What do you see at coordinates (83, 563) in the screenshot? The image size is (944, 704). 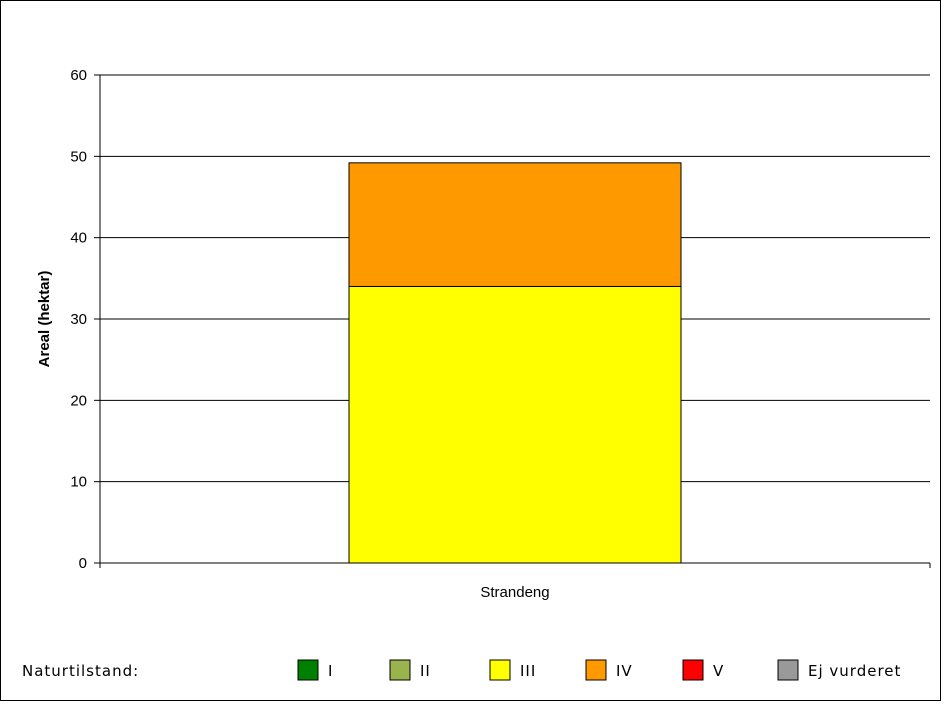 I see `y-tick-label-0: 0` at bounding box center [83, 563].